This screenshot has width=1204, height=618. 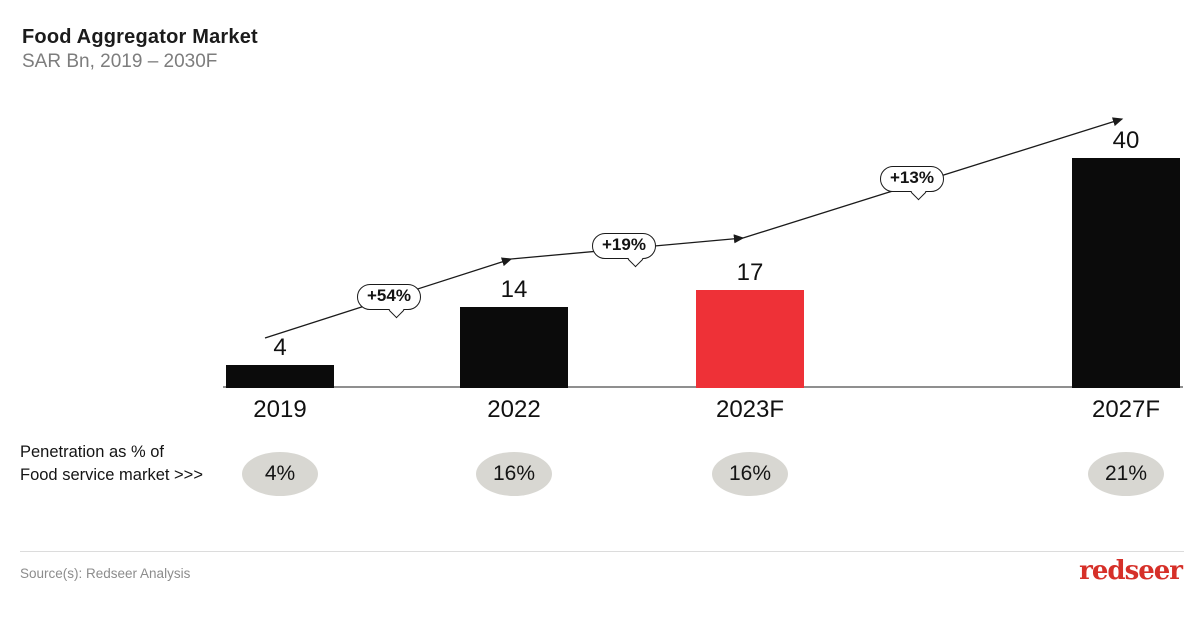 What do you see at coordinates (1126, 474) in the screenshot?
I see `penetration-badge-2027F: 21%` at bounding box center [1126, 474].